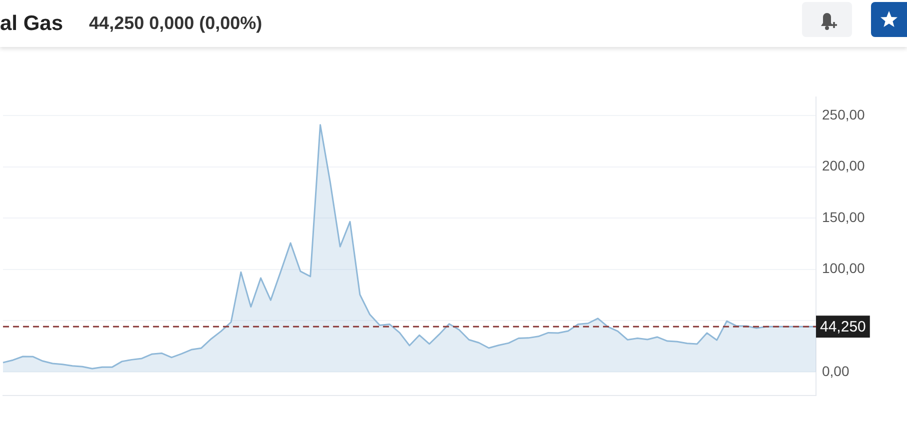  Describe the element at coordinates (843, 327) in the screenshot. I see `ref-line-label: 44,250` at that location.